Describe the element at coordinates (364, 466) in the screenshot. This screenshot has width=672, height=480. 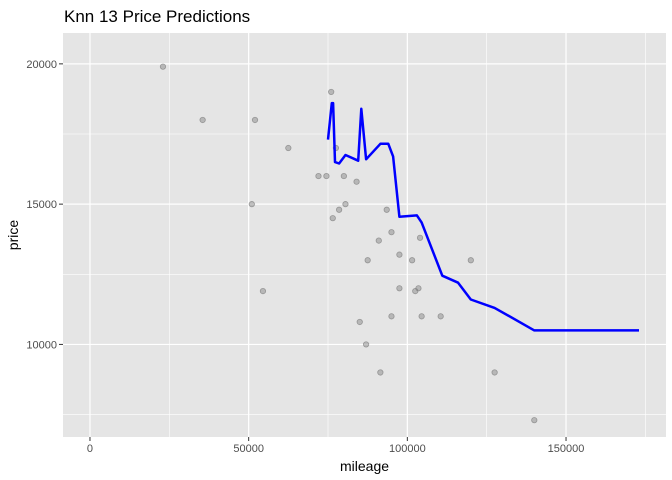
I see `x-axis-title: mileage` at that location.